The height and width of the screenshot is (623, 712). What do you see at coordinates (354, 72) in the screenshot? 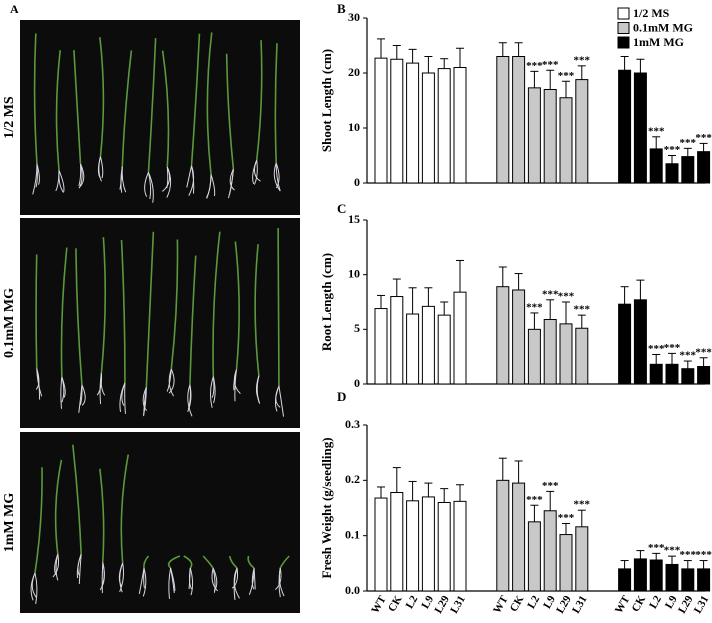
I see `y-tick-label: 20` at bounding box center [354, 72].